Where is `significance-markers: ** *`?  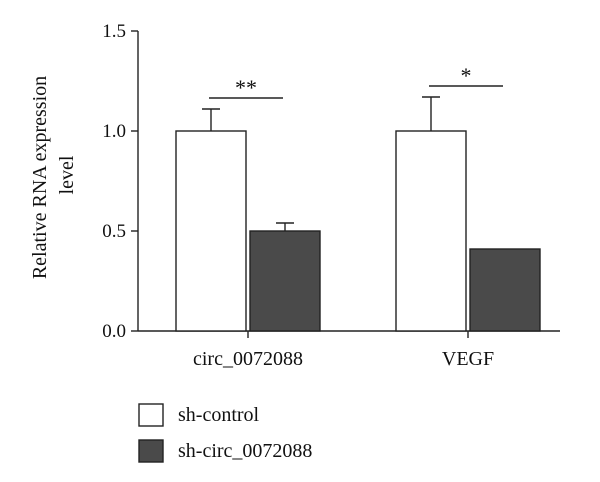 significance-markers: ** * is located at coordinates (356, 81).